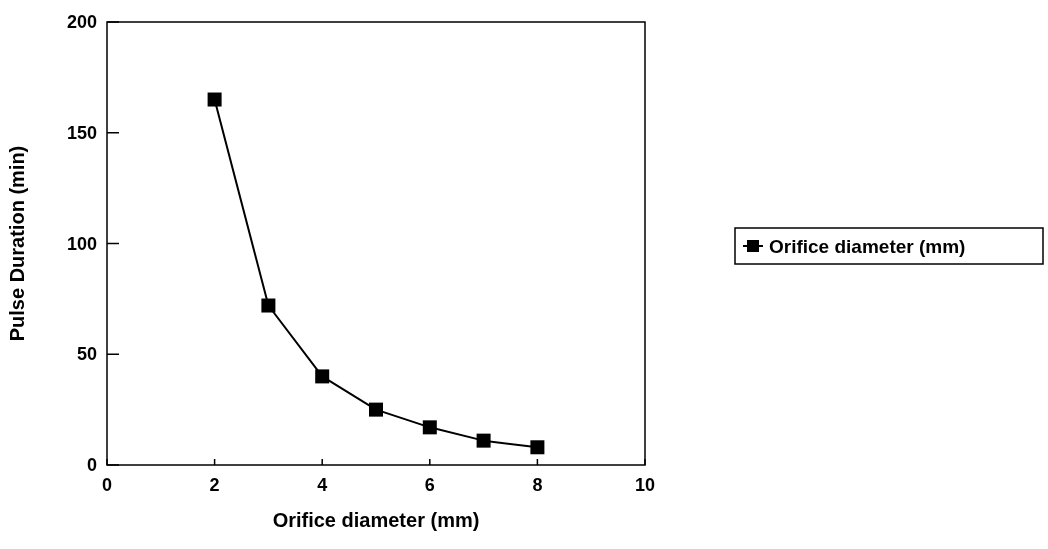 This screenshot has height=549, width=1048. I want to click on x-axis-title: Orifice diameter (mm), so click(376, 520).